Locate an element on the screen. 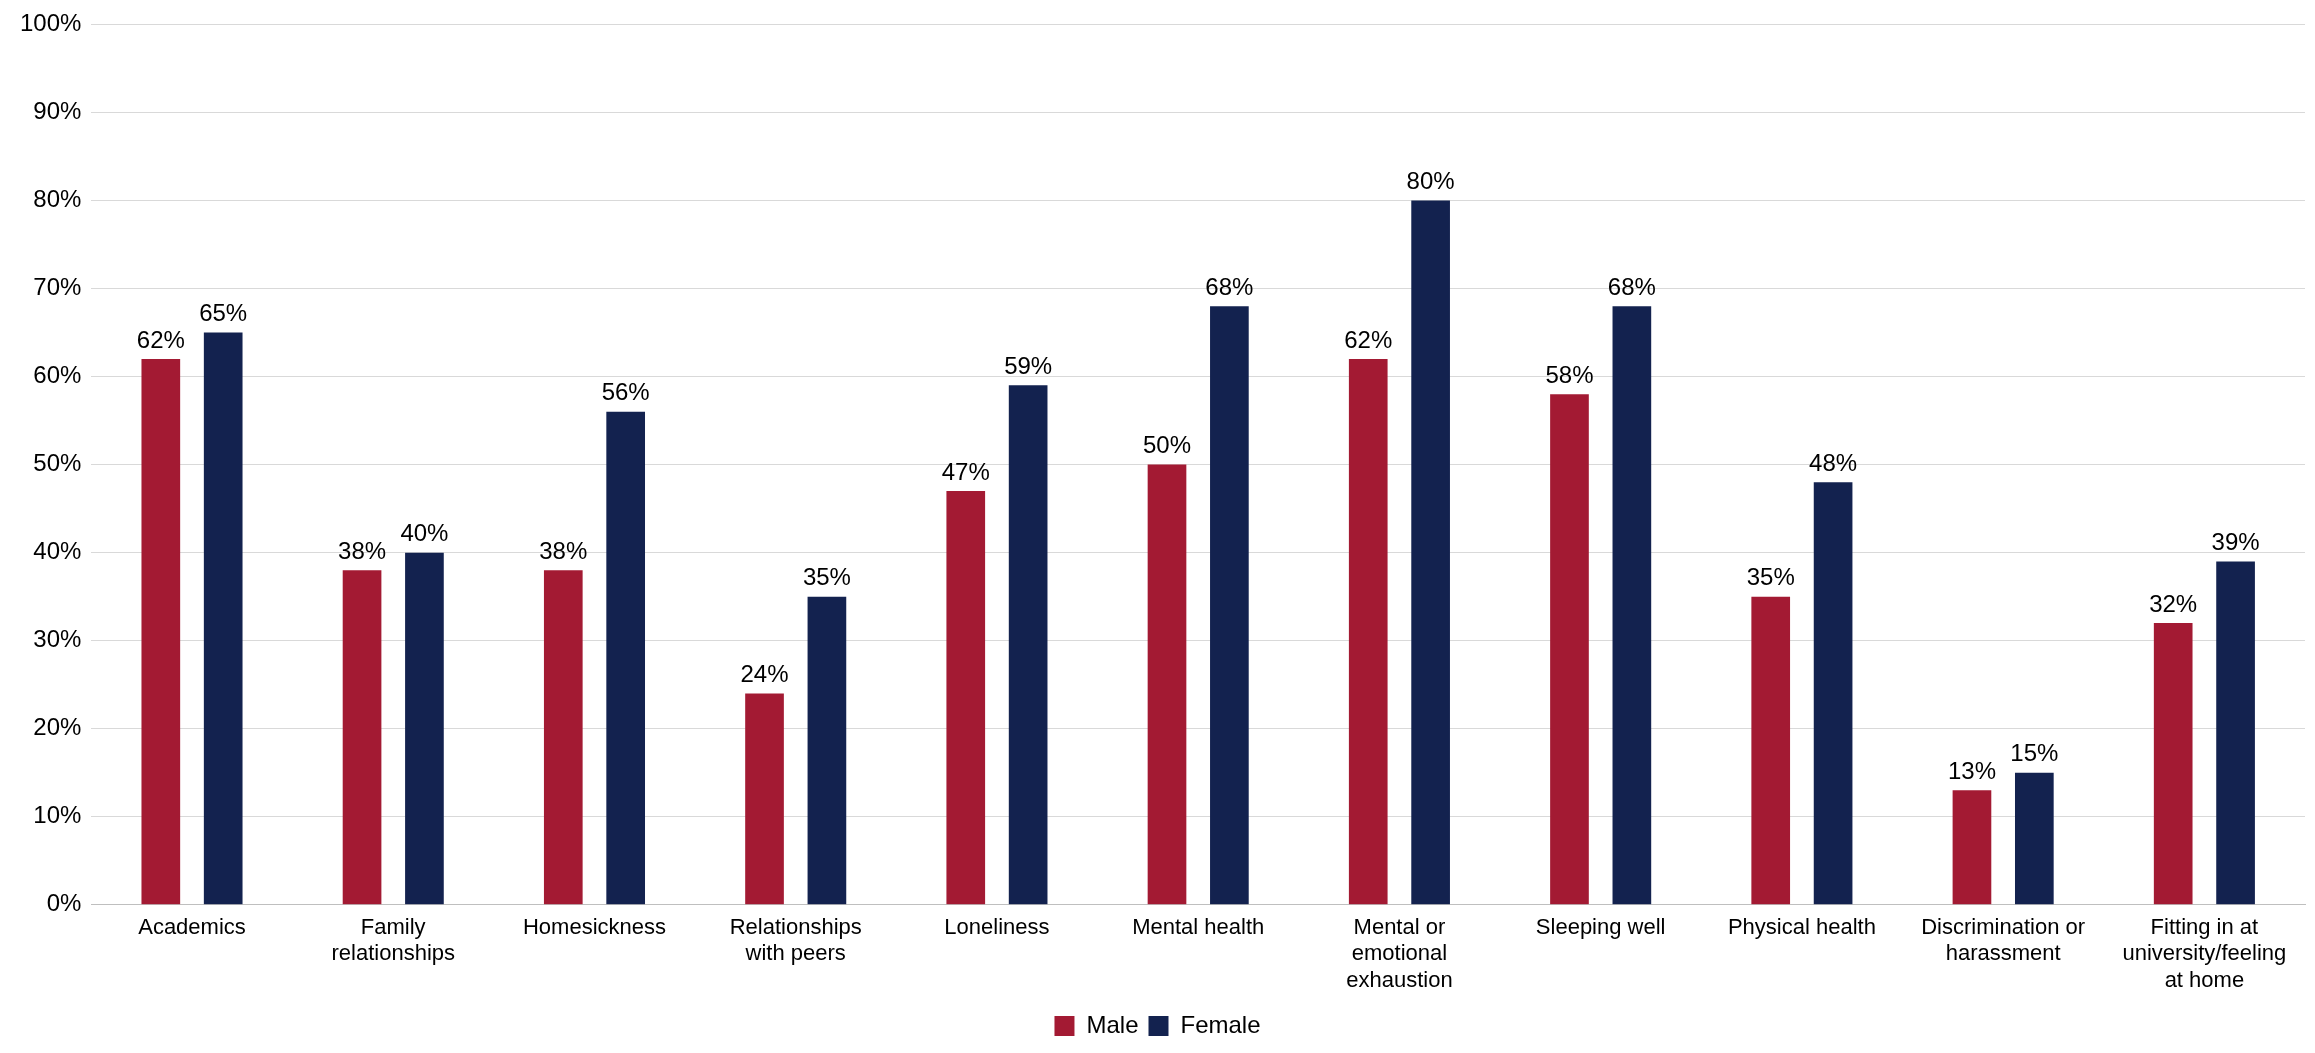  y-tick-label: 10% is located at coordinates (57, 815).